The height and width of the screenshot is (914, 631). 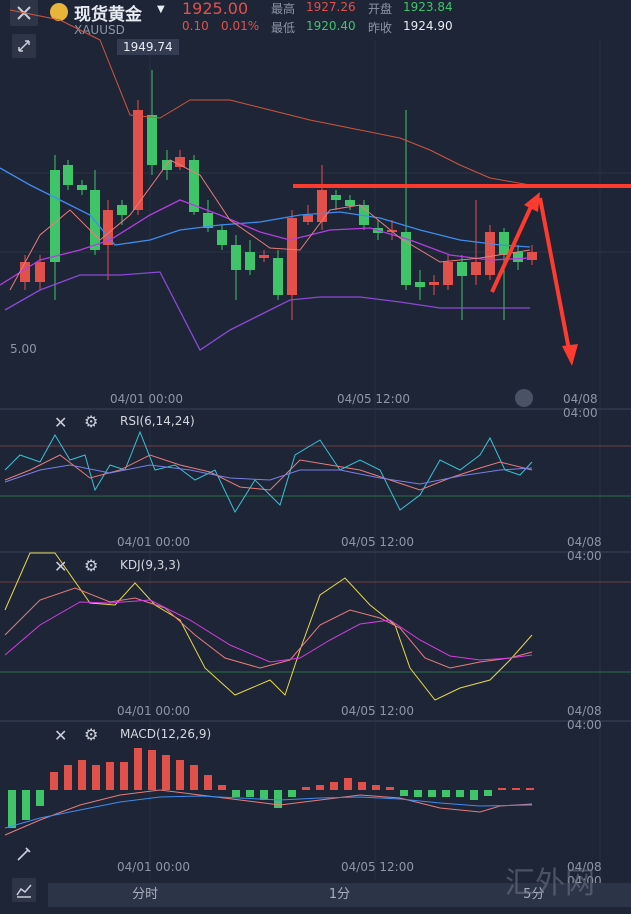 What do you see at coordinates (331, 7) in the screenshot?
I see `high-value: 1927.26` at bounding box center [331, 7].